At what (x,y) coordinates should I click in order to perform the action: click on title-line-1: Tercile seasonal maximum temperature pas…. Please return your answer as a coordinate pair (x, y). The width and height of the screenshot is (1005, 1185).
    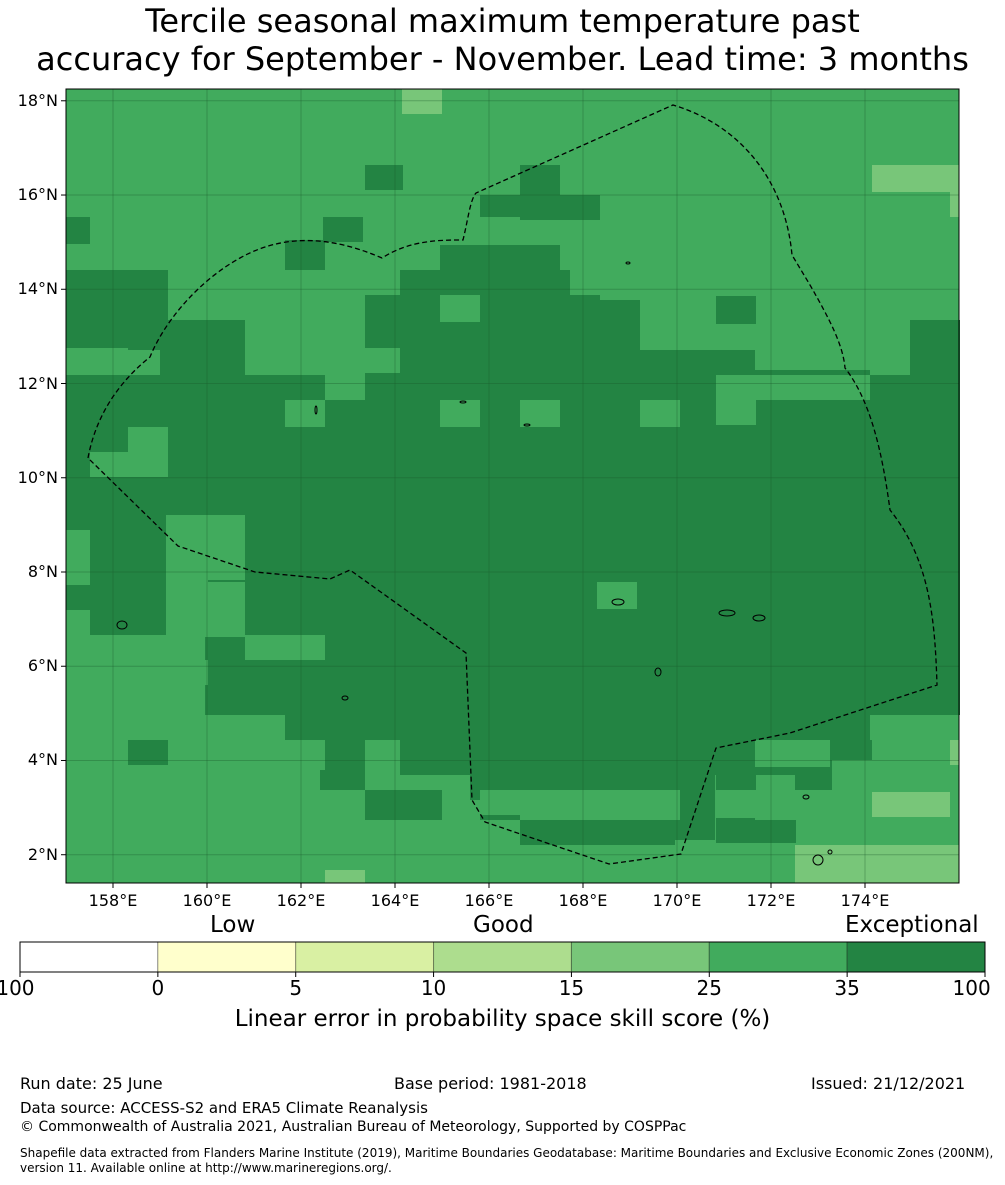
    Looking at the image, I should click on (502, 21).